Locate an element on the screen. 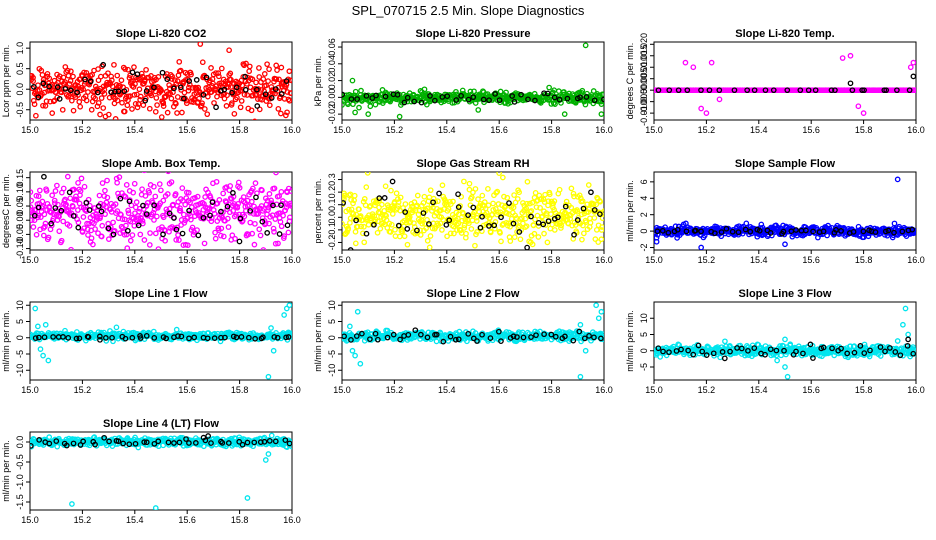 The width and height of the screenshot is (936, 540). panel-title: Slope Li-820 CO2 is located at coordinates (161, 34).